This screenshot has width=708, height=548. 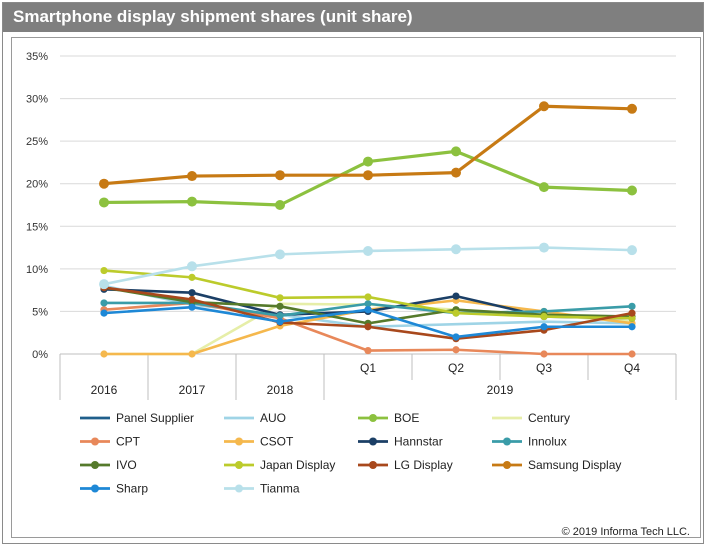 What do you see at coordinates (368, 368) in the screenshot?
I see `x-tick-label: Q1` at bounding box center [368, 368].